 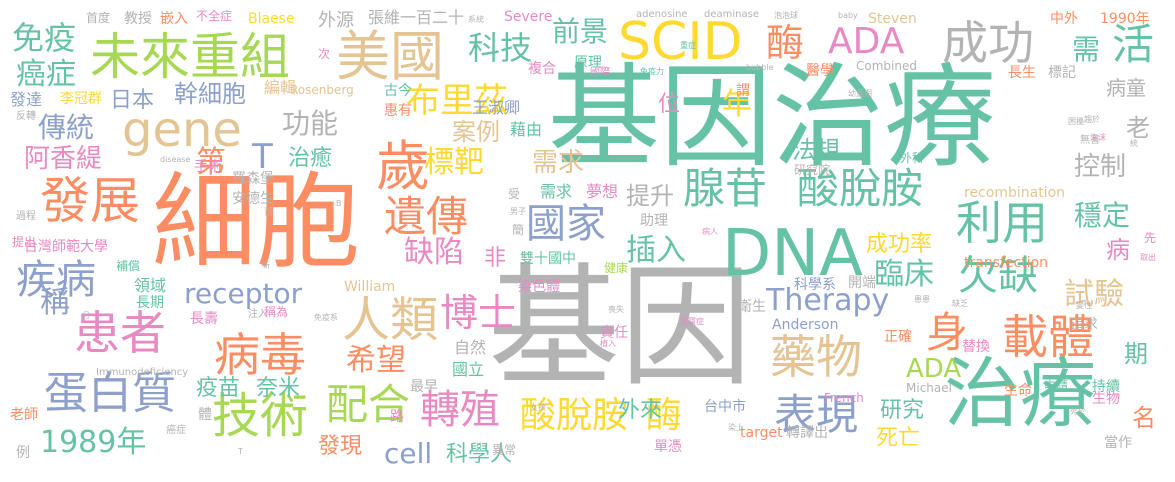 What do you see at coordinates (310, 123) in the screenshot?
I see `word: 功能` at bounding box center [310, 123].